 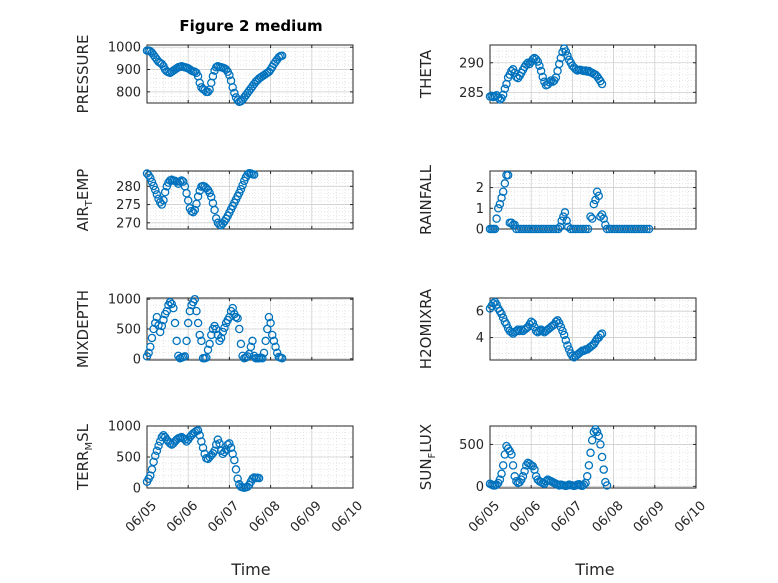 I want to click on subplot-3: 270 275 280 AIRTEMP, so click(x=214, y=200).